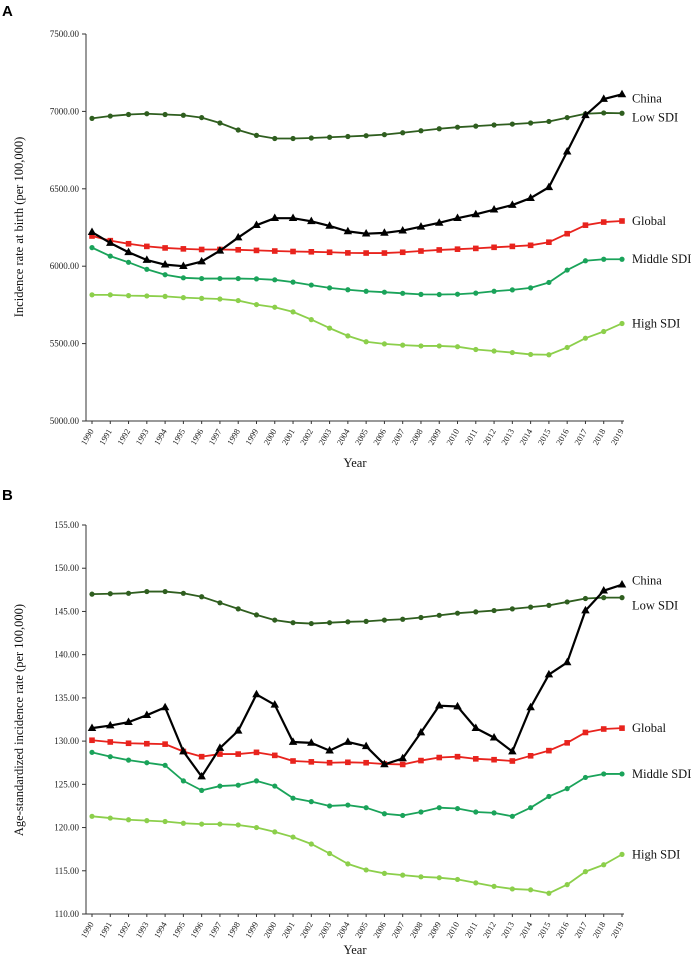 The height and width of the screenshot is (959, 699). Describe the element at coordinates (196, 437) in the screenshot. I see `x-tick-label: 1996` at that location.